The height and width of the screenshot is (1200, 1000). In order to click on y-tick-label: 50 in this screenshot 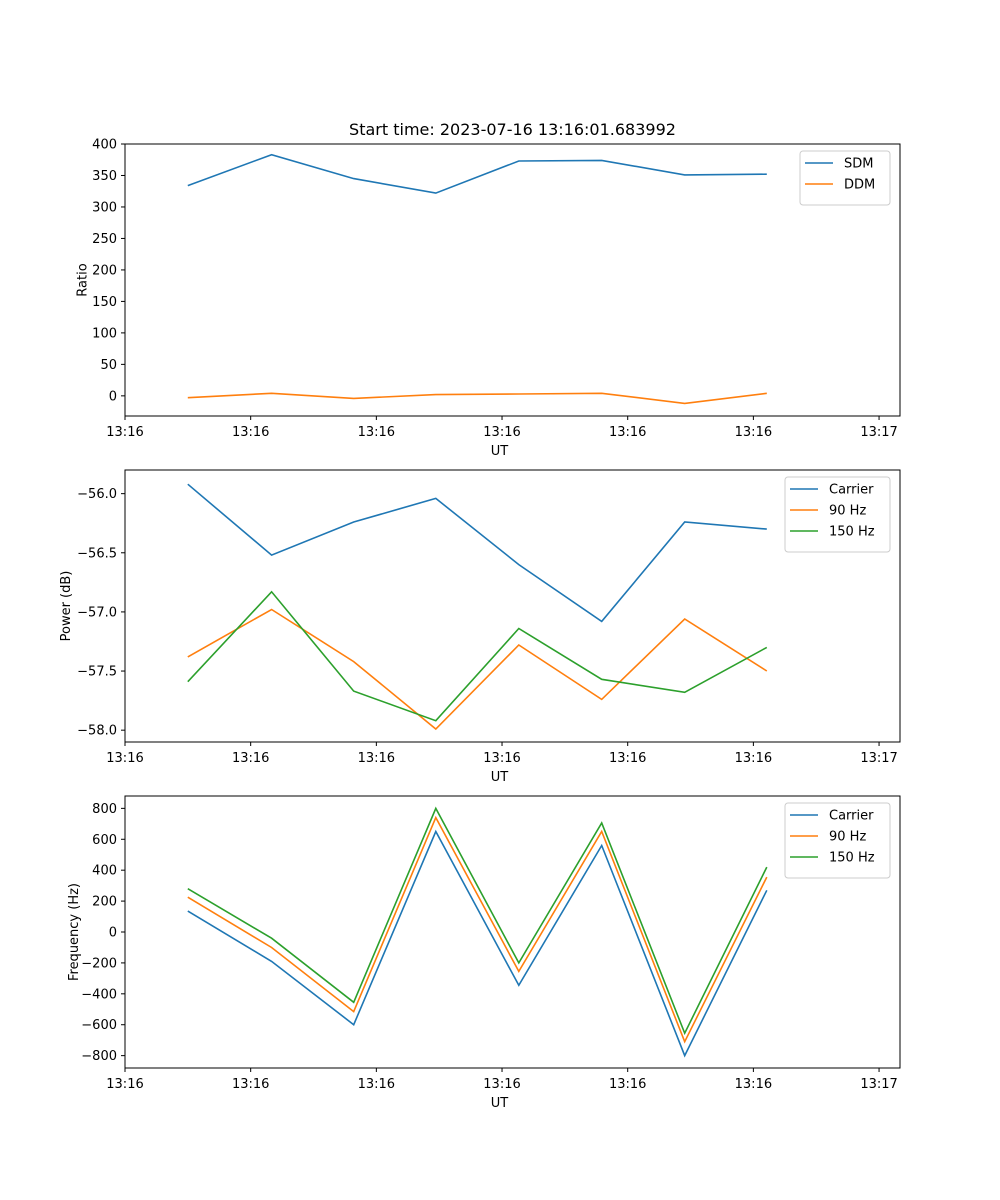, I will do `click(108, 365)`.